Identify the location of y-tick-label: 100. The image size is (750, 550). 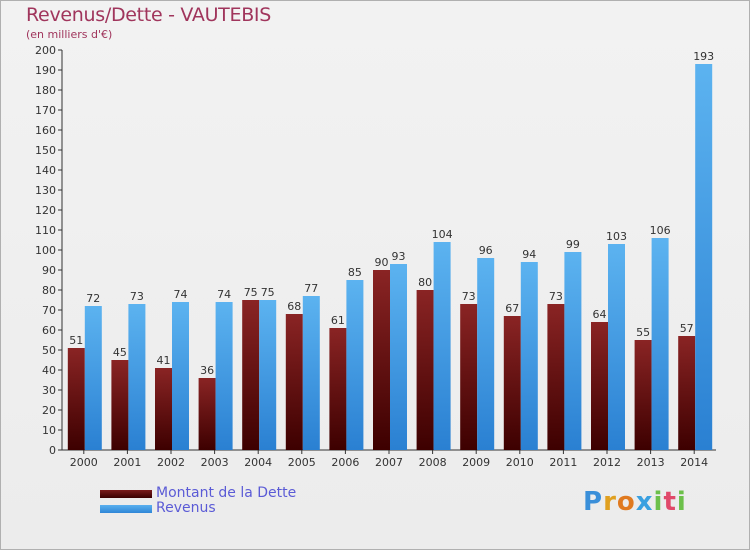
(45, 250).